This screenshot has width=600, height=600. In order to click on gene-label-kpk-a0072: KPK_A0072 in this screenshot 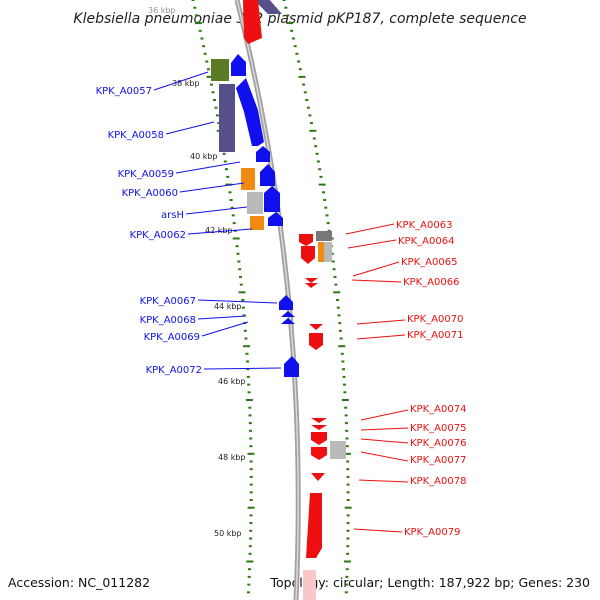, I will do `click(174, 370)`.